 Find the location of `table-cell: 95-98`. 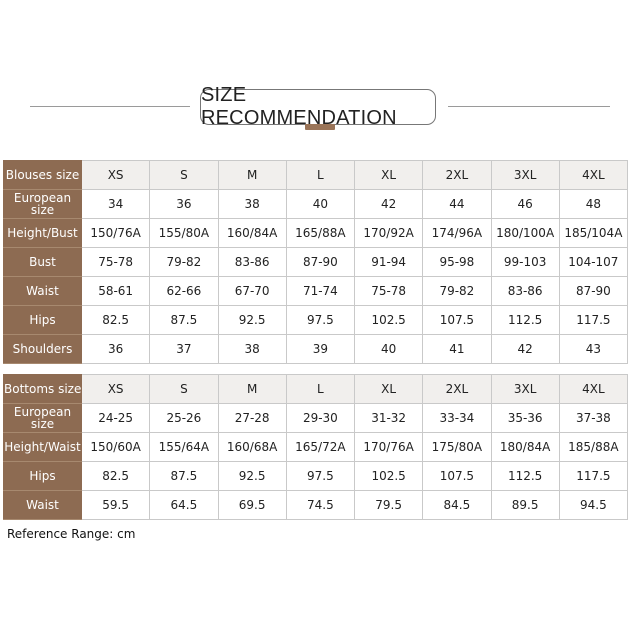

table-cell: 95-98 is located at coordinates (457, 262).